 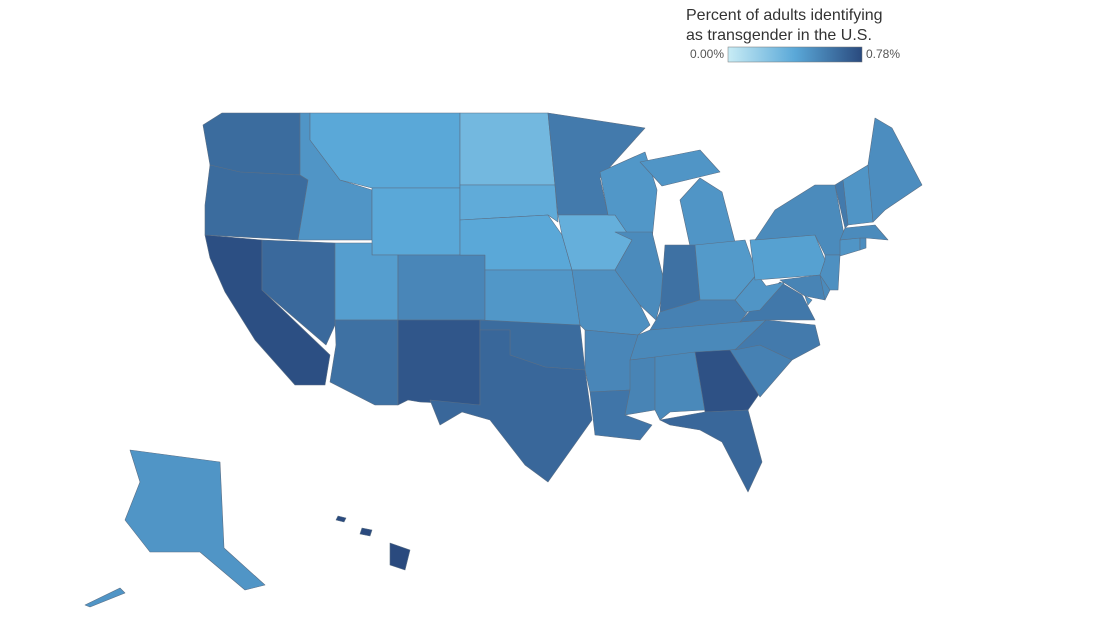 What do you see at coordinates (779, 35) in the screenshot?
I see `legend-title: as transgender in the U.S.` at bounding box center [779, 35].